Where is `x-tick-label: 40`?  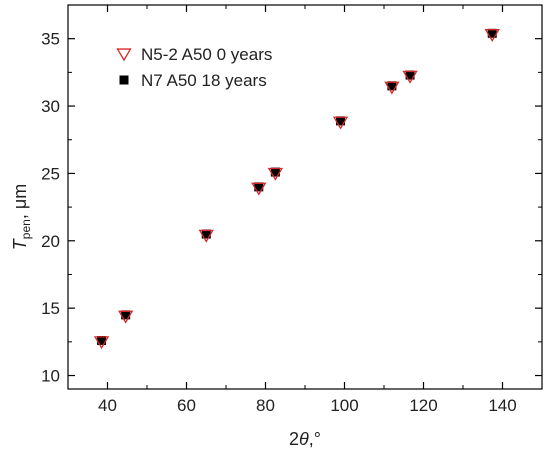 x-tick-label: 40 is located at coordinates (107, 405).